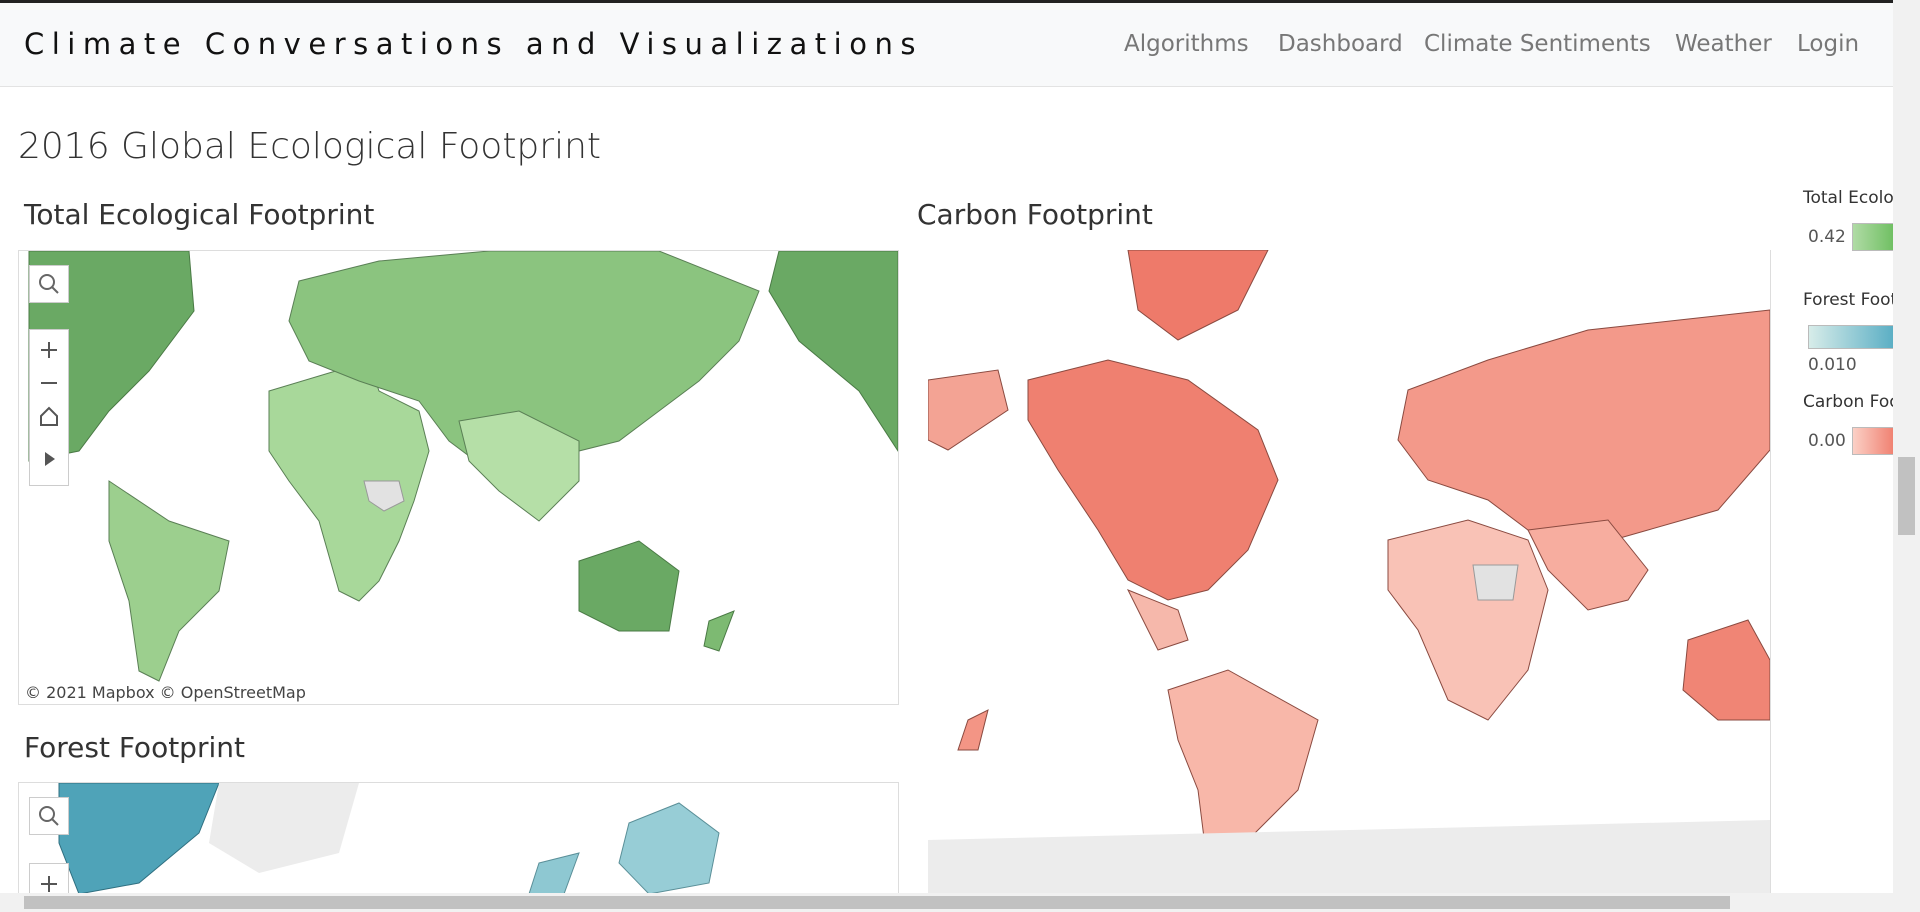 This screenshot has height=912, width=1920. What do you see at coordinates (199, 214) in the screenshot?
I see `panel-title: Total Ecological Footprint` at bounding box center [199, 214].